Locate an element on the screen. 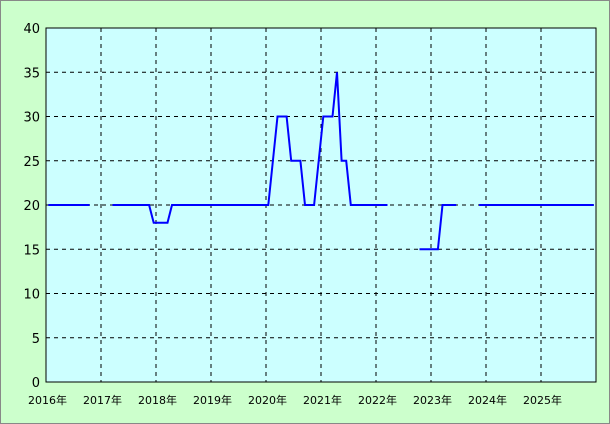 The image size is (610, 424). x-tick-label: 2022年 is located at coordinates (377, 400).